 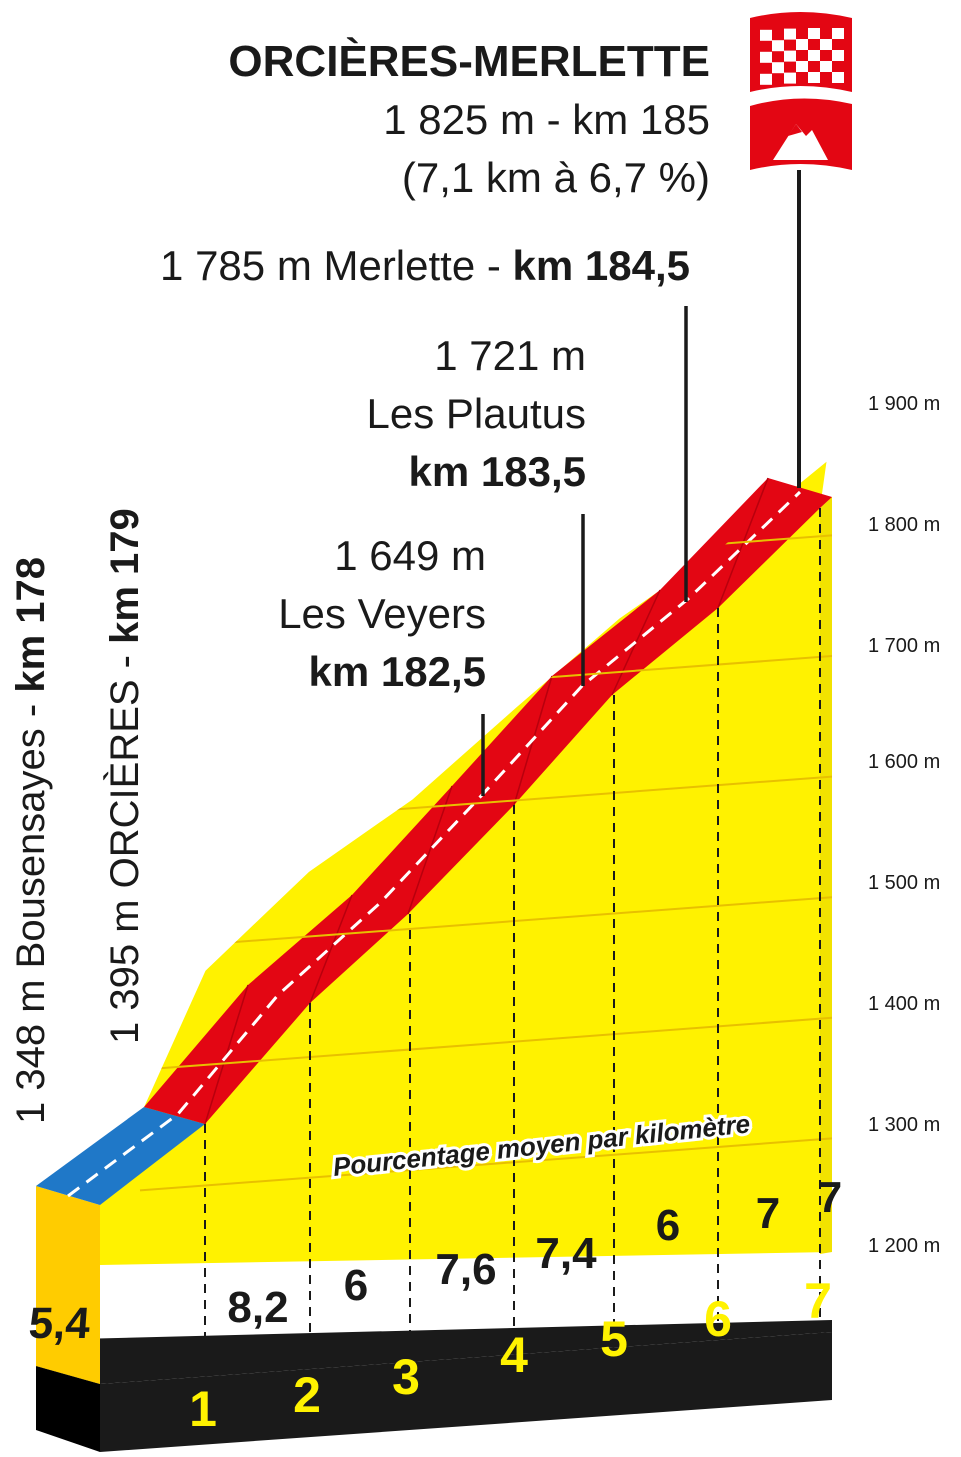 What do you see at coordinates (465, 1269) in the screenshot?
I see `gradient-label: 7,6` at bounding box center [465, 1269].